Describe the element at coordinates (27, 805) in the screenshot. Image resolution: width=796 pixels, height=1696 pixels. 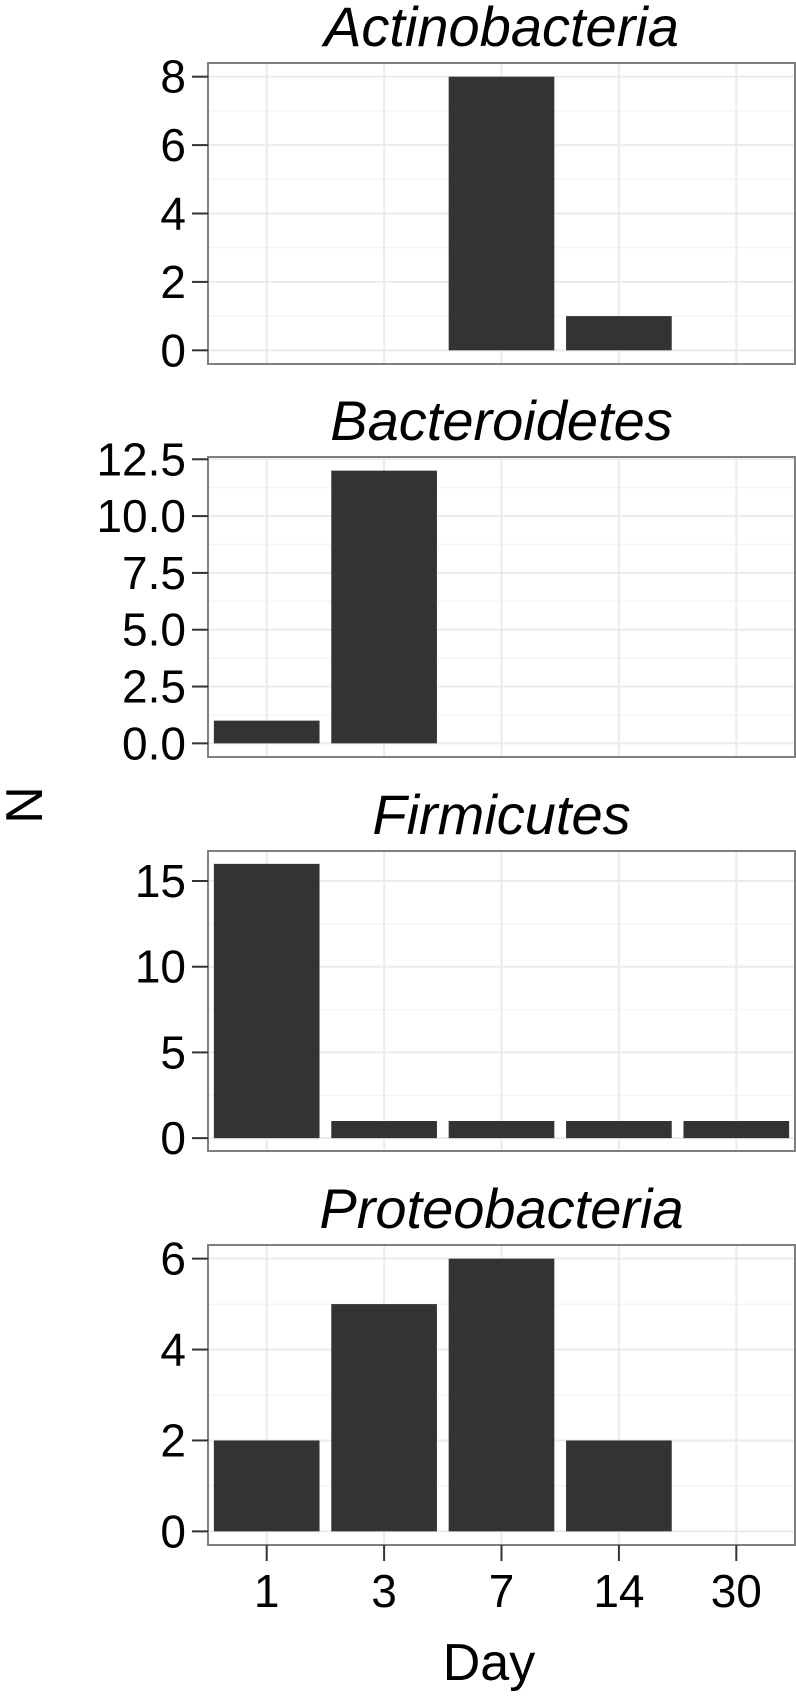
I see `y-axis-title: N` at that location.